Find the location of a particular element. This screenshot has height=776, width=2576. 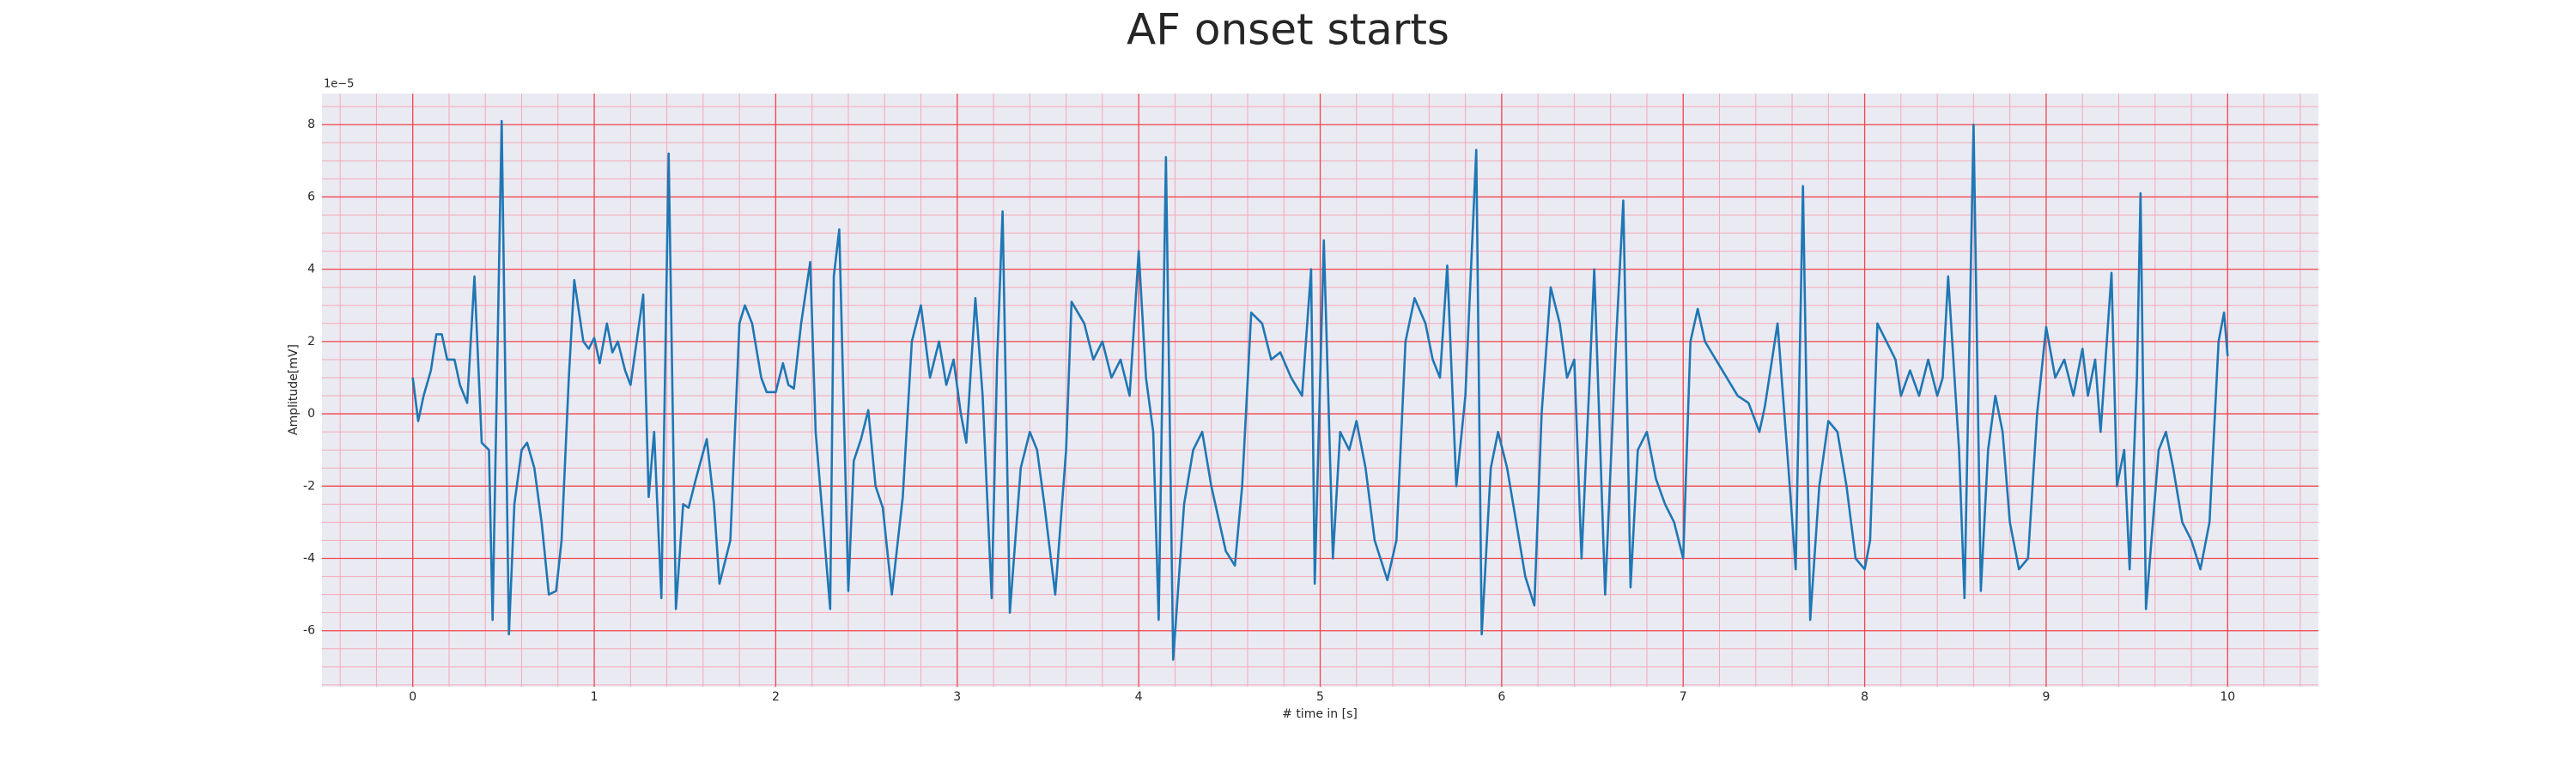

x-tick-label: 7 is located at coordinates (1683, 697).